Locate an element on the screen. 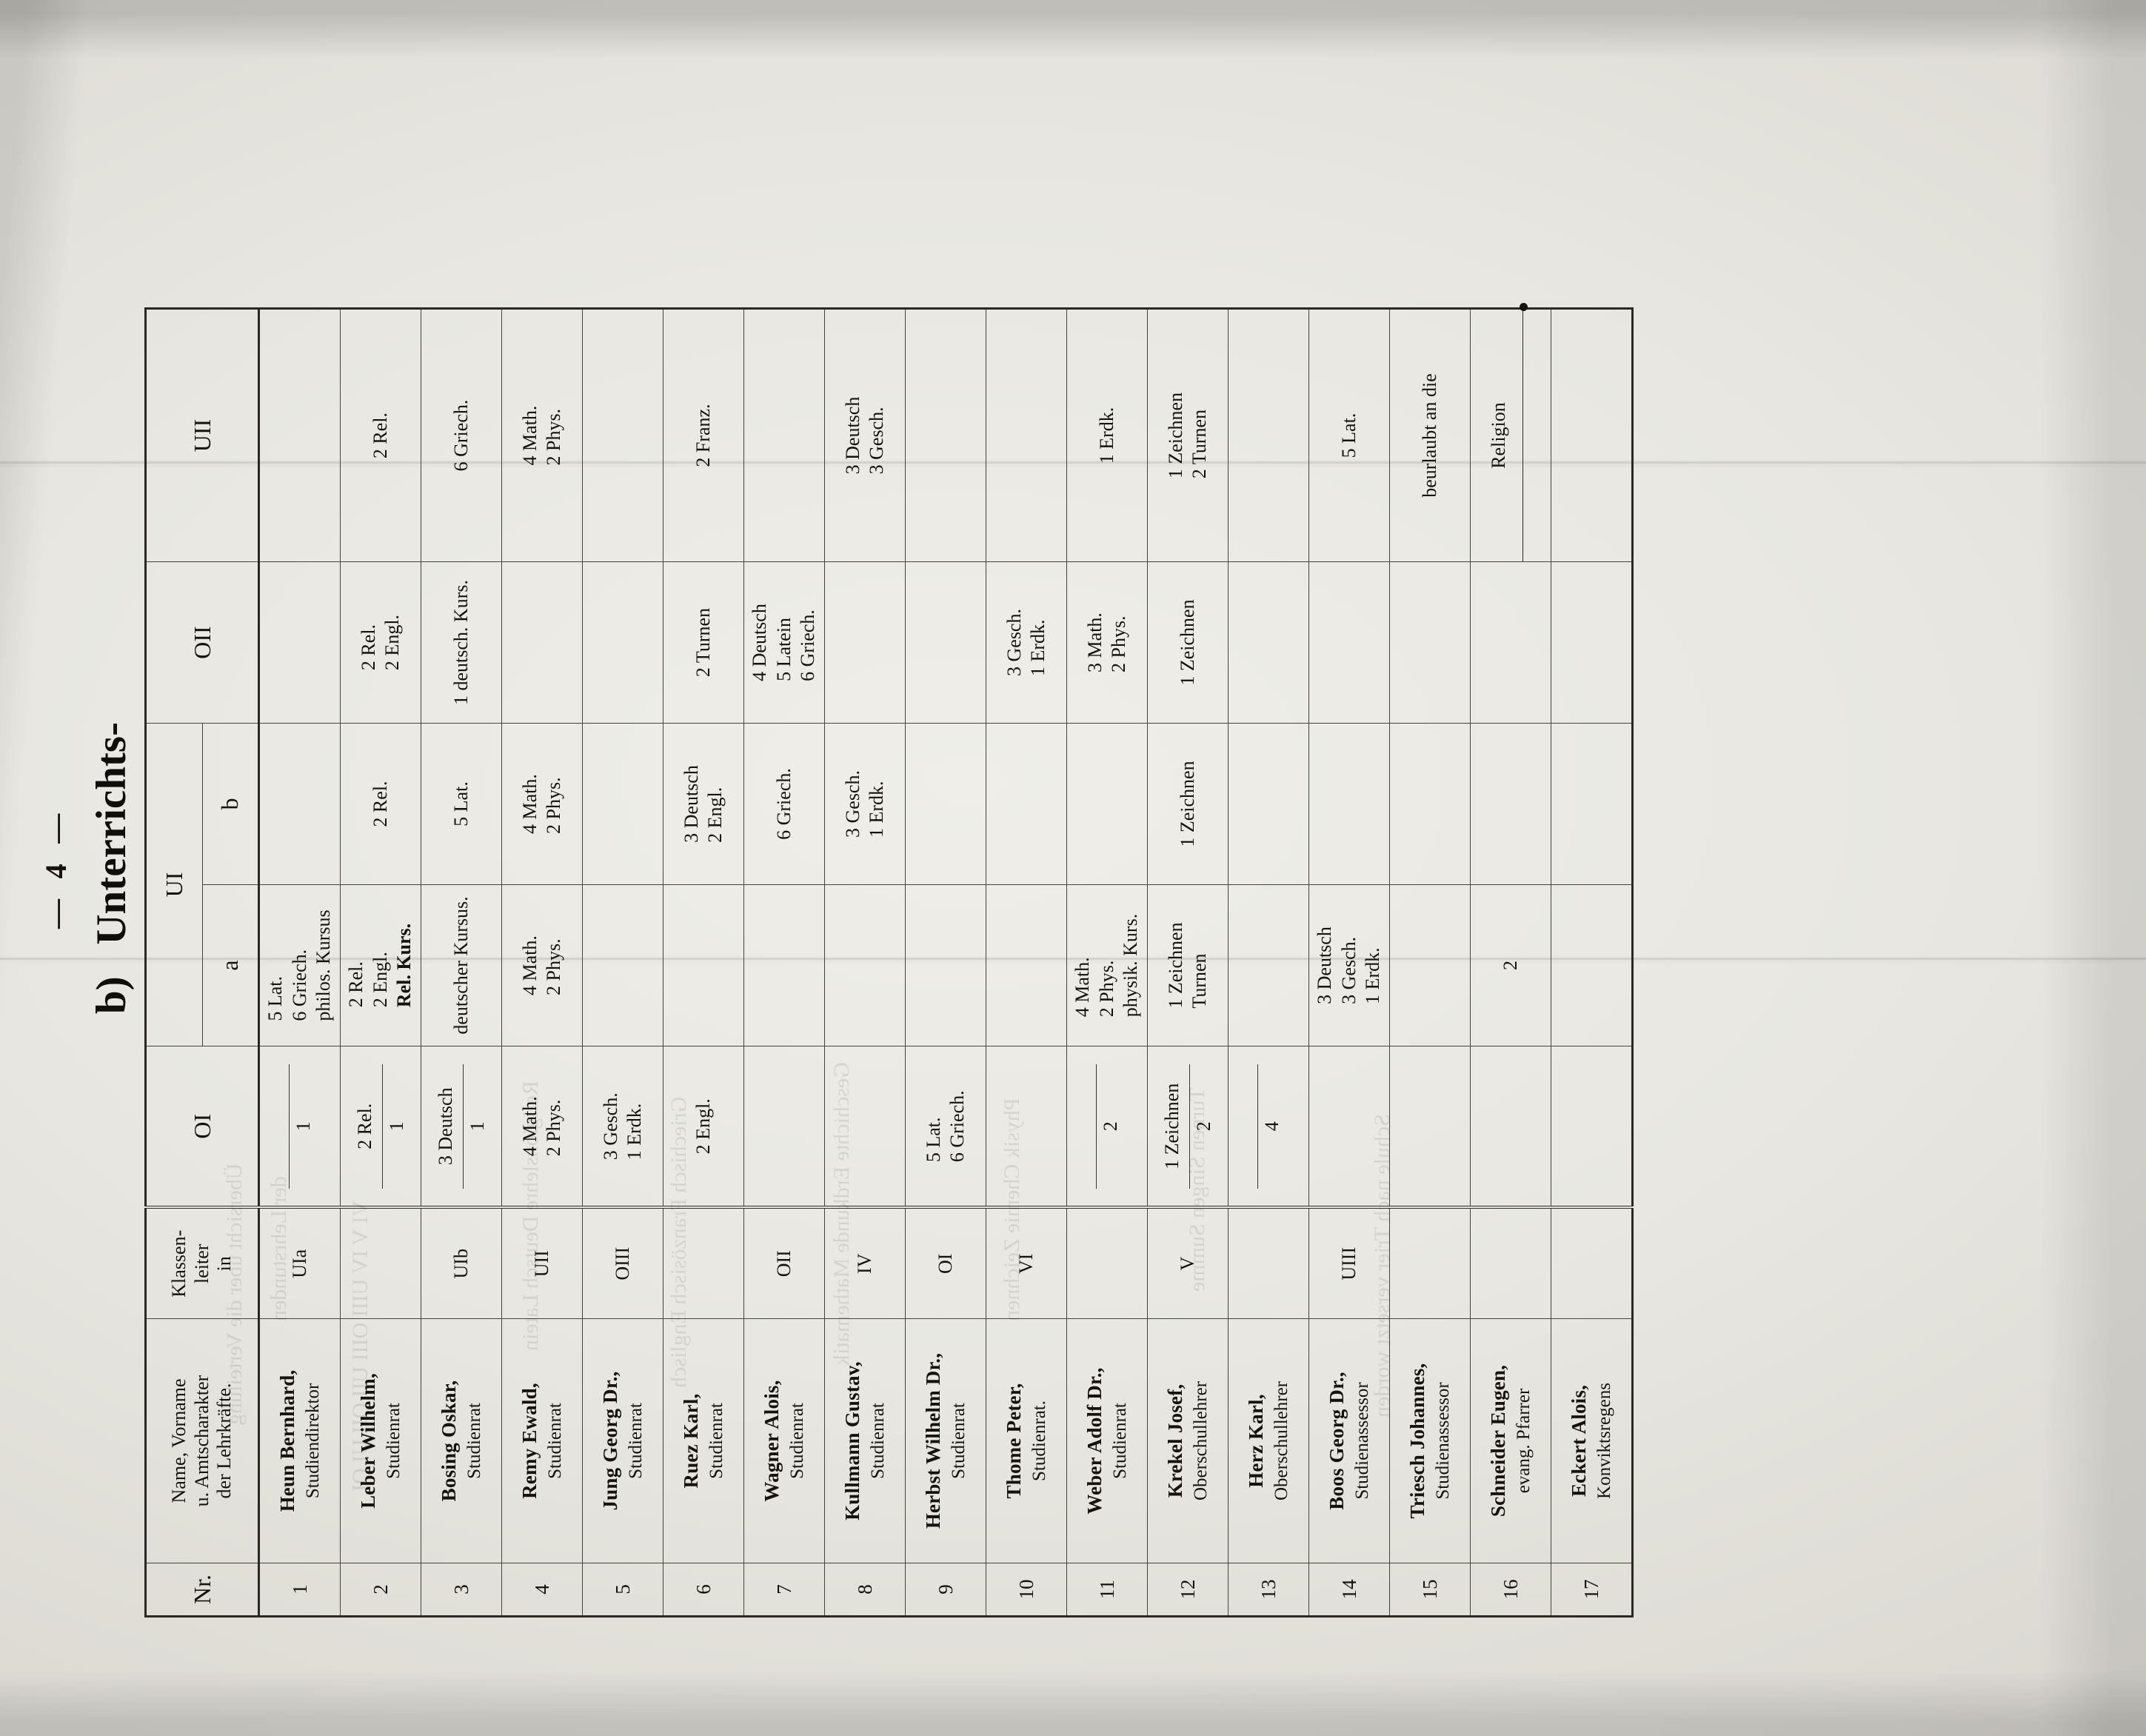 The image size is (2146, 1736). uii-subjects: Religion is located at coordinates (1499, 436).